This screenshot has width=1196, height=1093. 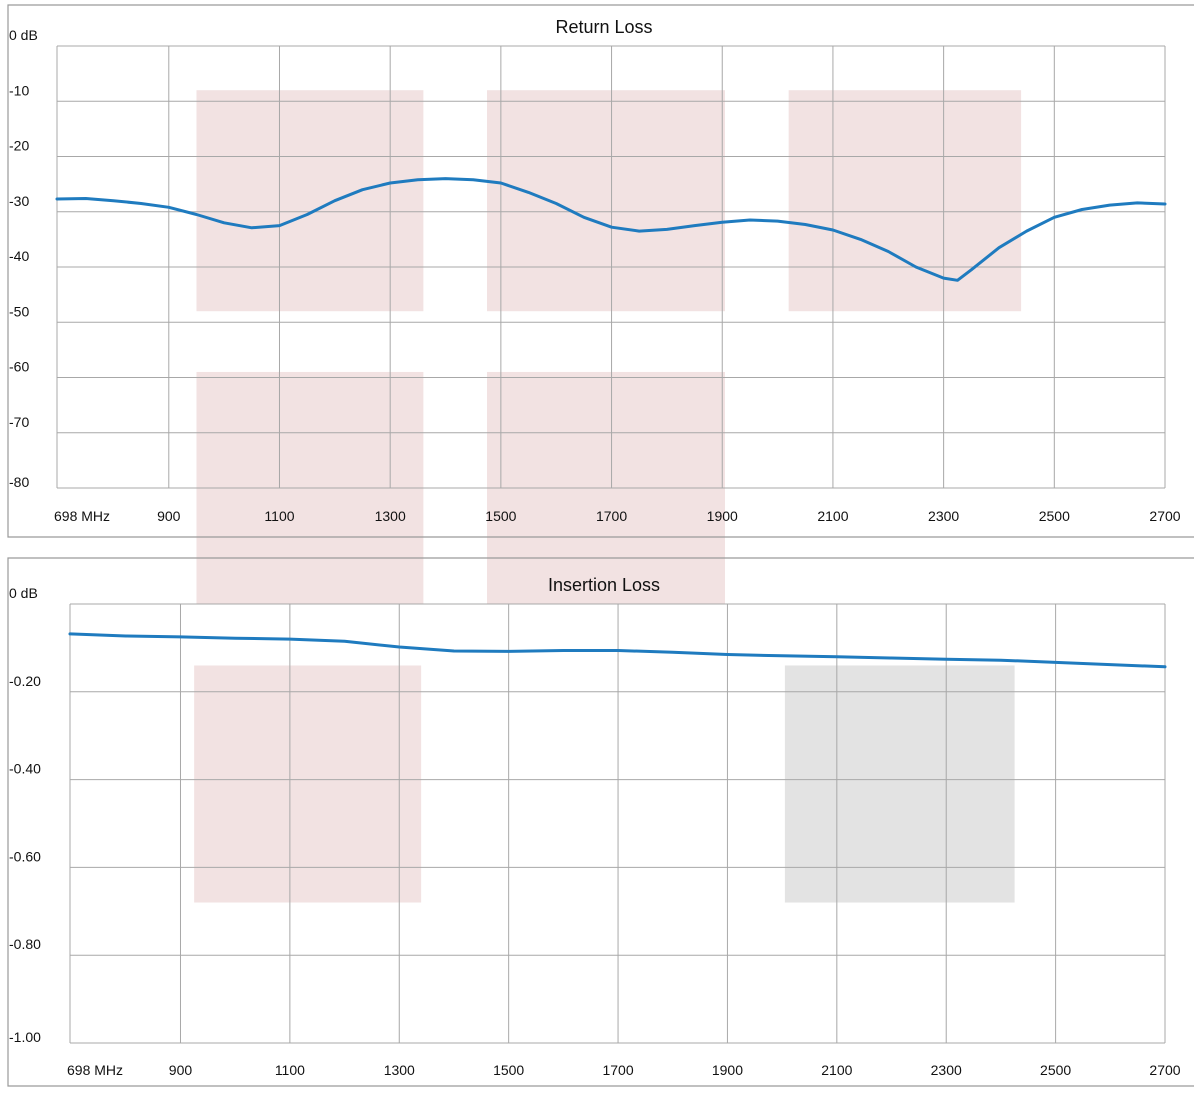 What do you see at coordinates (836, 1070) in the screenshot?
I see `x-tick-label-2-8: 2100` at bounding box center [836, 1070].